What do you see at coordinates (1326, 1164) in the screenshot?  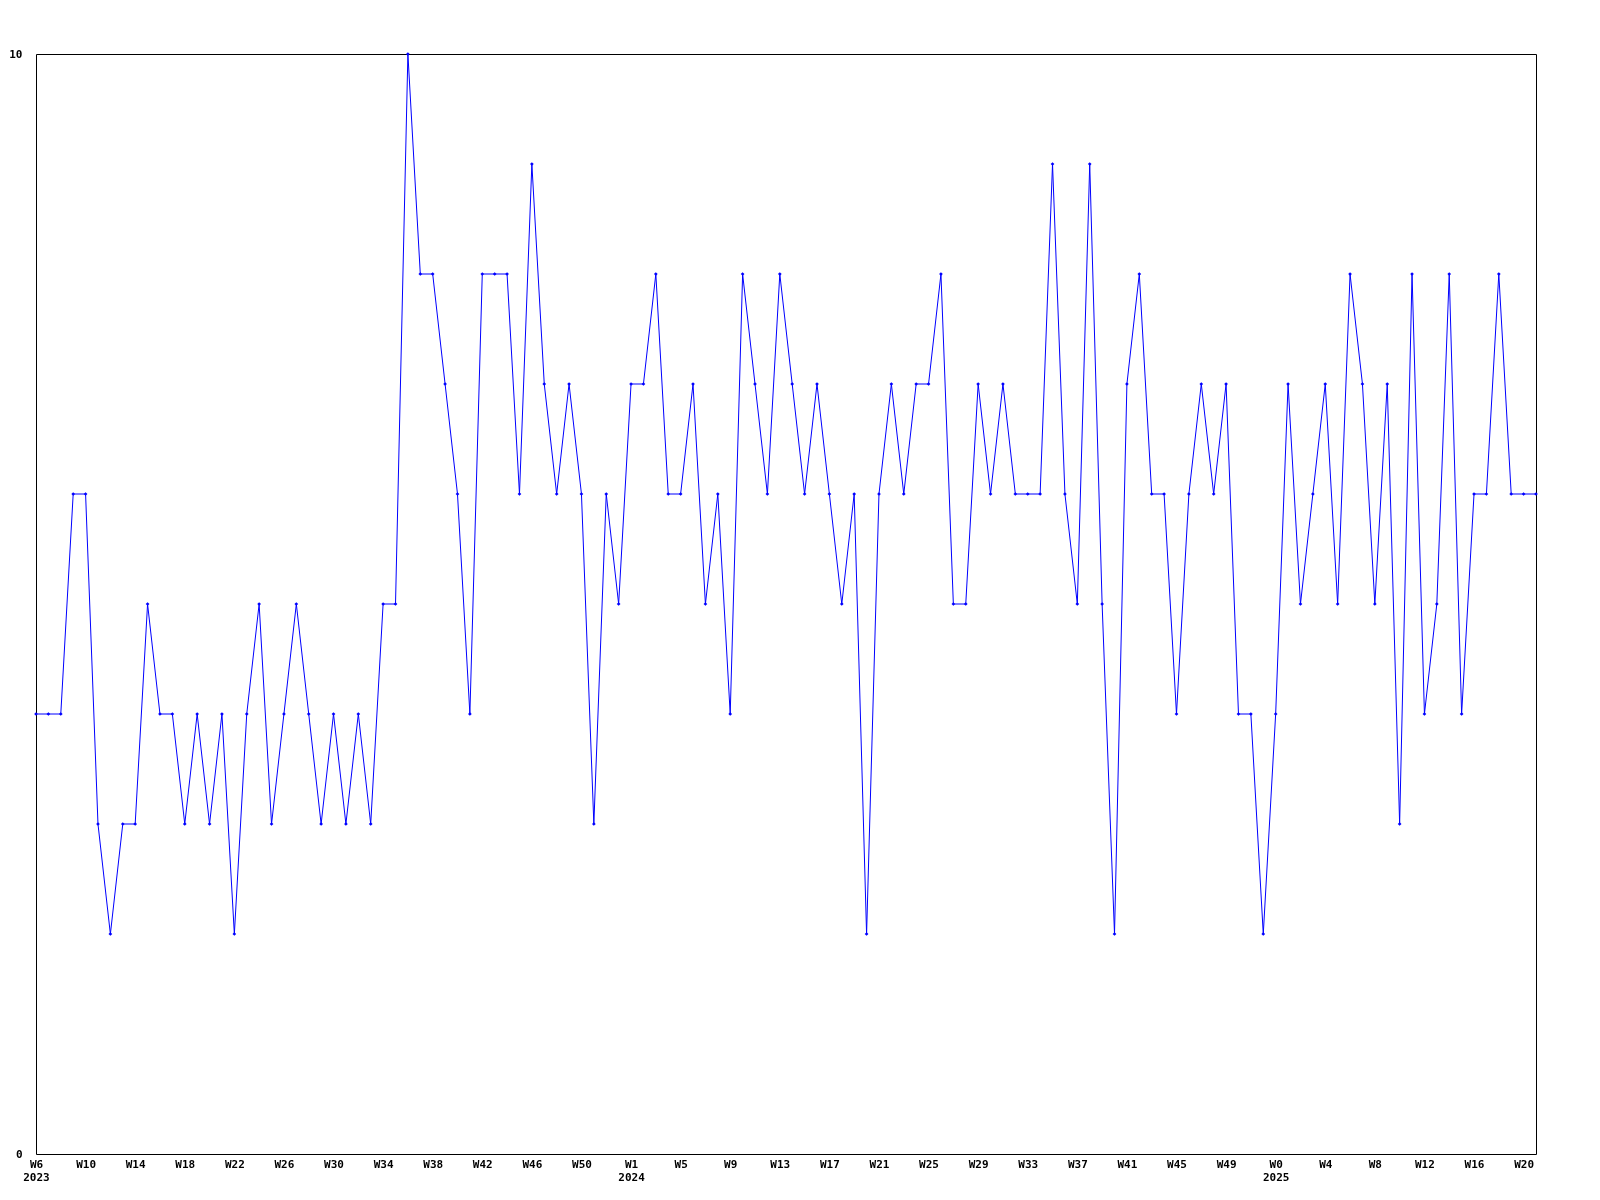 I see `x-tick-label: W4` at bounding box center [1326, 1164].